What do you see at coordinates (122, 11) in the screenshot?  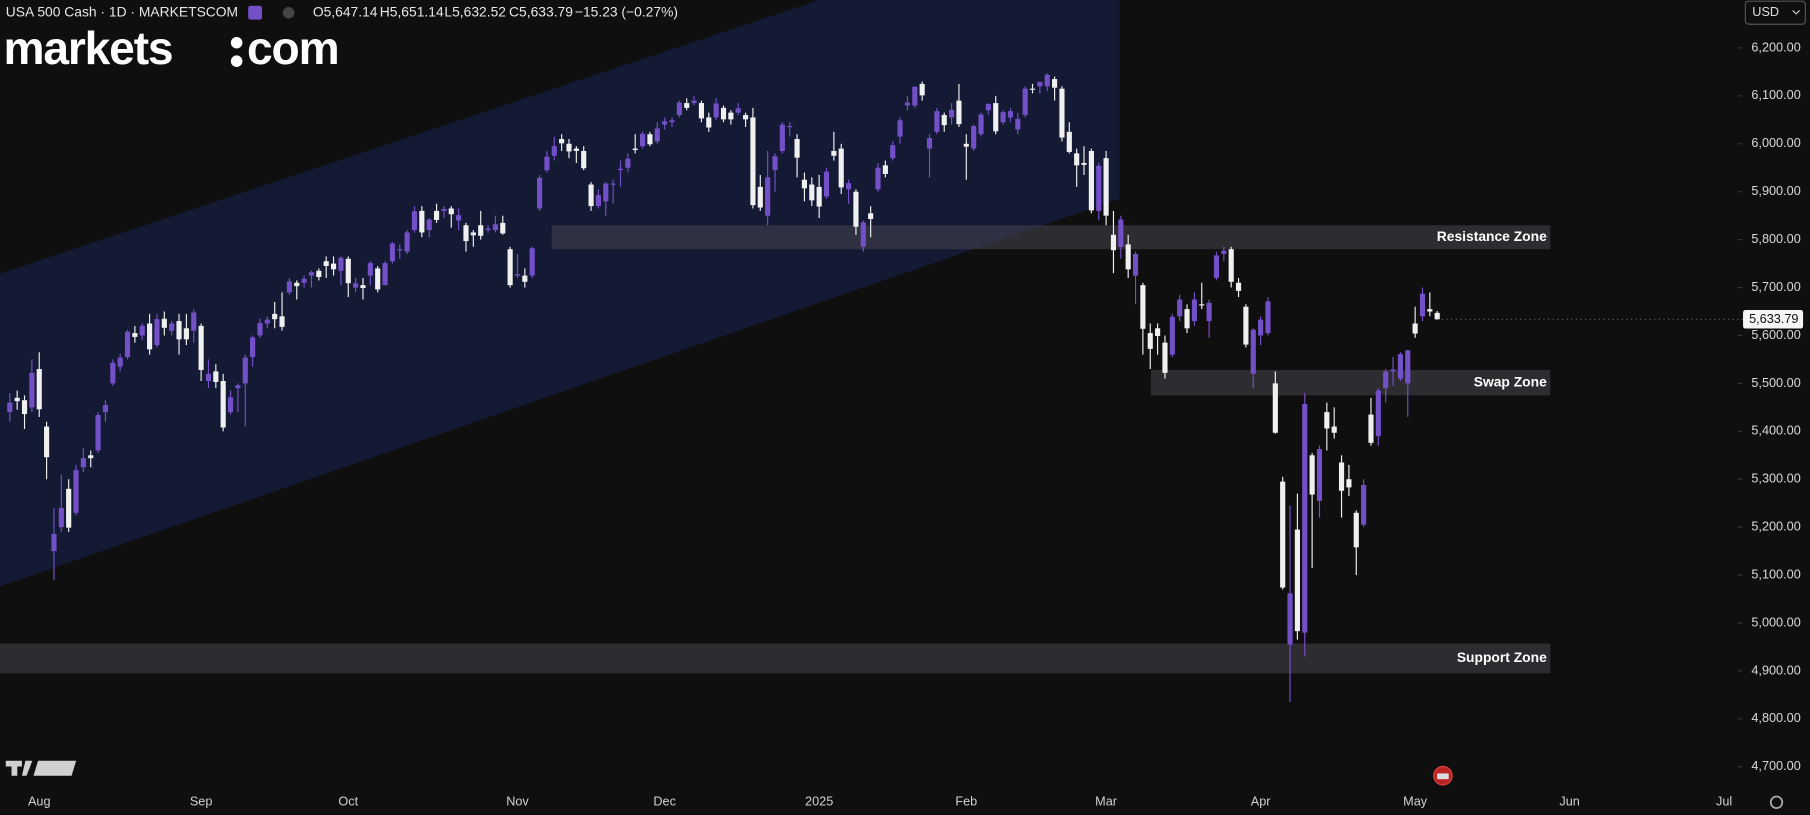 I see `symbol: USA 500 Cash · 1D · MARKETSCOM` at bounding box center [122, 11].